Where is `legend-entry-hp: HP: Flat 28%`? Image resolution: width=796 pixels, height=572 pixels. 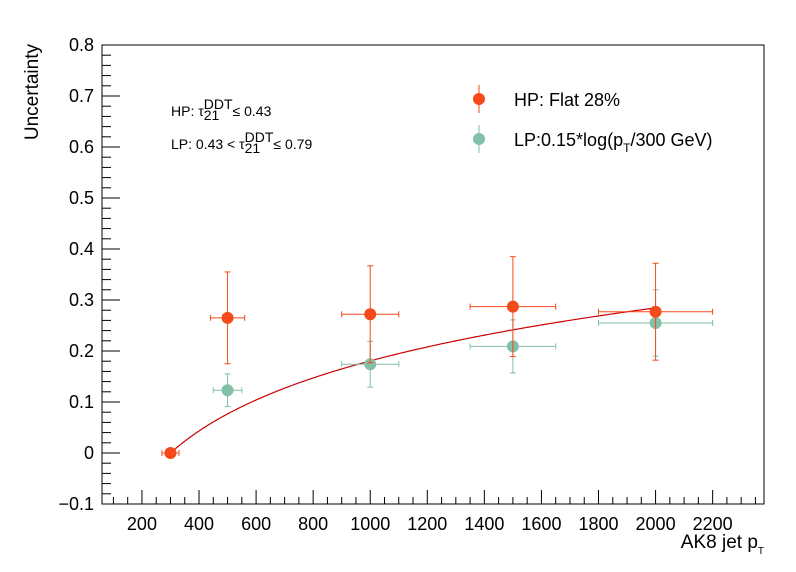
legend-entry-hp: HP: Flat 28% is located at coordinates (546, 99).